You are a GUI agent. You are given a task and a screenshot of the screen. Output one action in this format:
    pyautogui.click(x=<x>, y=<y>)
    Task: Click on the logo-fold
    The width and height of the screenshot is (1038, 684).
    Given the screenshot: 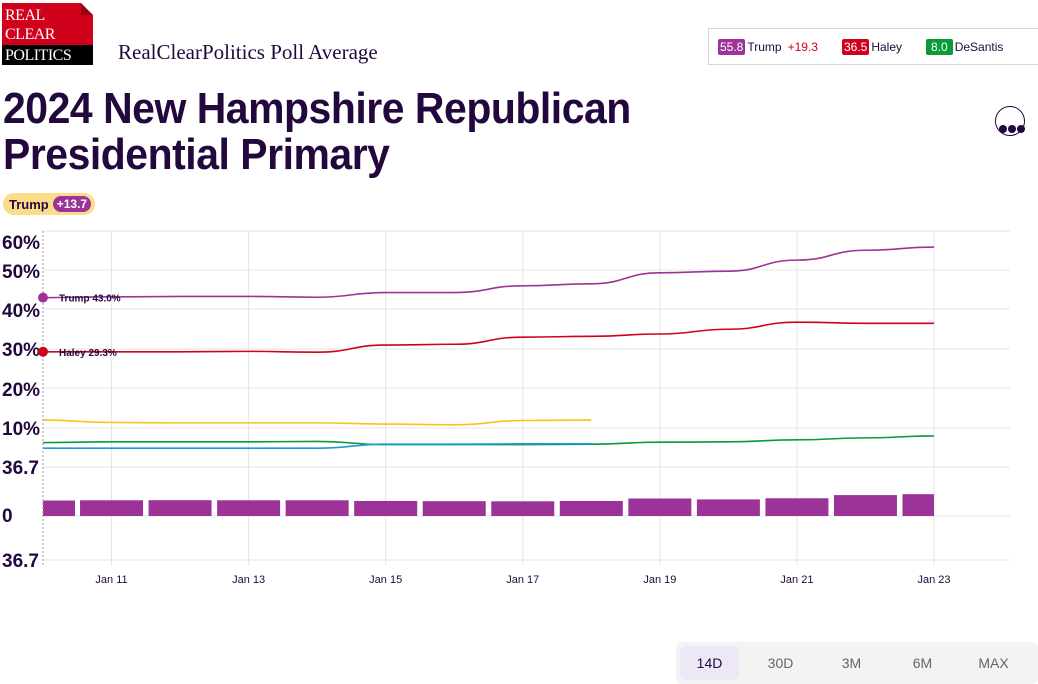 What is the action you would take?
    pyautogui.click(x=87, y=9)
    